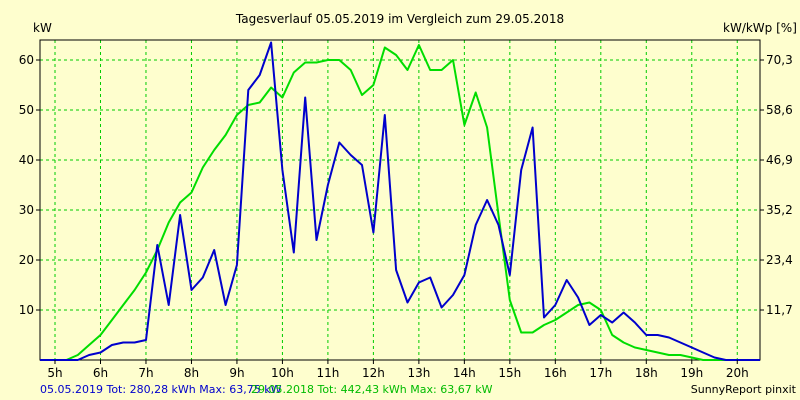 This screenshot has width=800, height=400. Describe the element at coordinates (100, 373) in the screenshot. I see `x-tick-label: 6h` at that location.